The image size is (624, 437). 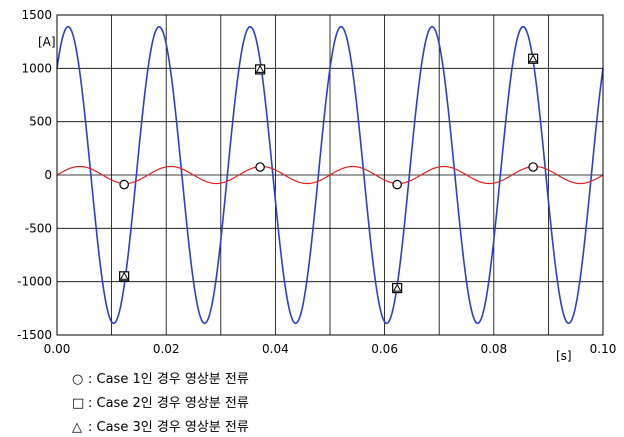 I want to click on legend-label: : Case 2인 경우 영상분 전류, so click(x=168, y=403).